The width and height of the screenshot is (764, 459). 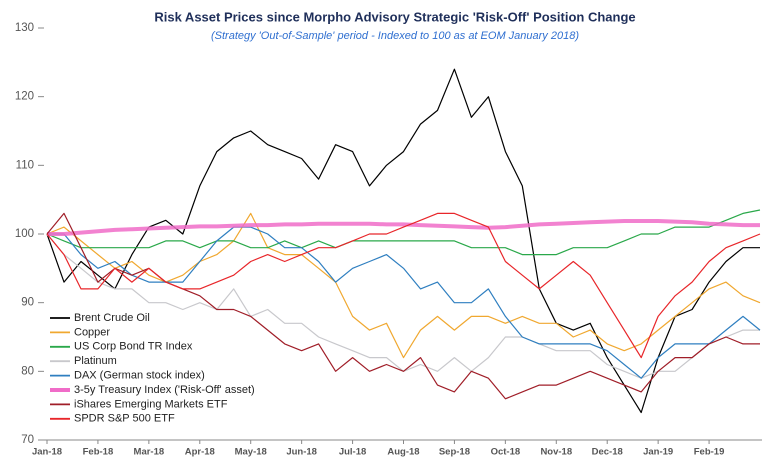 What do you see at coordinates (506, 452) in the screenshot?
I see `x-tick-label: Oct-18` at bounding box center [506, 452].